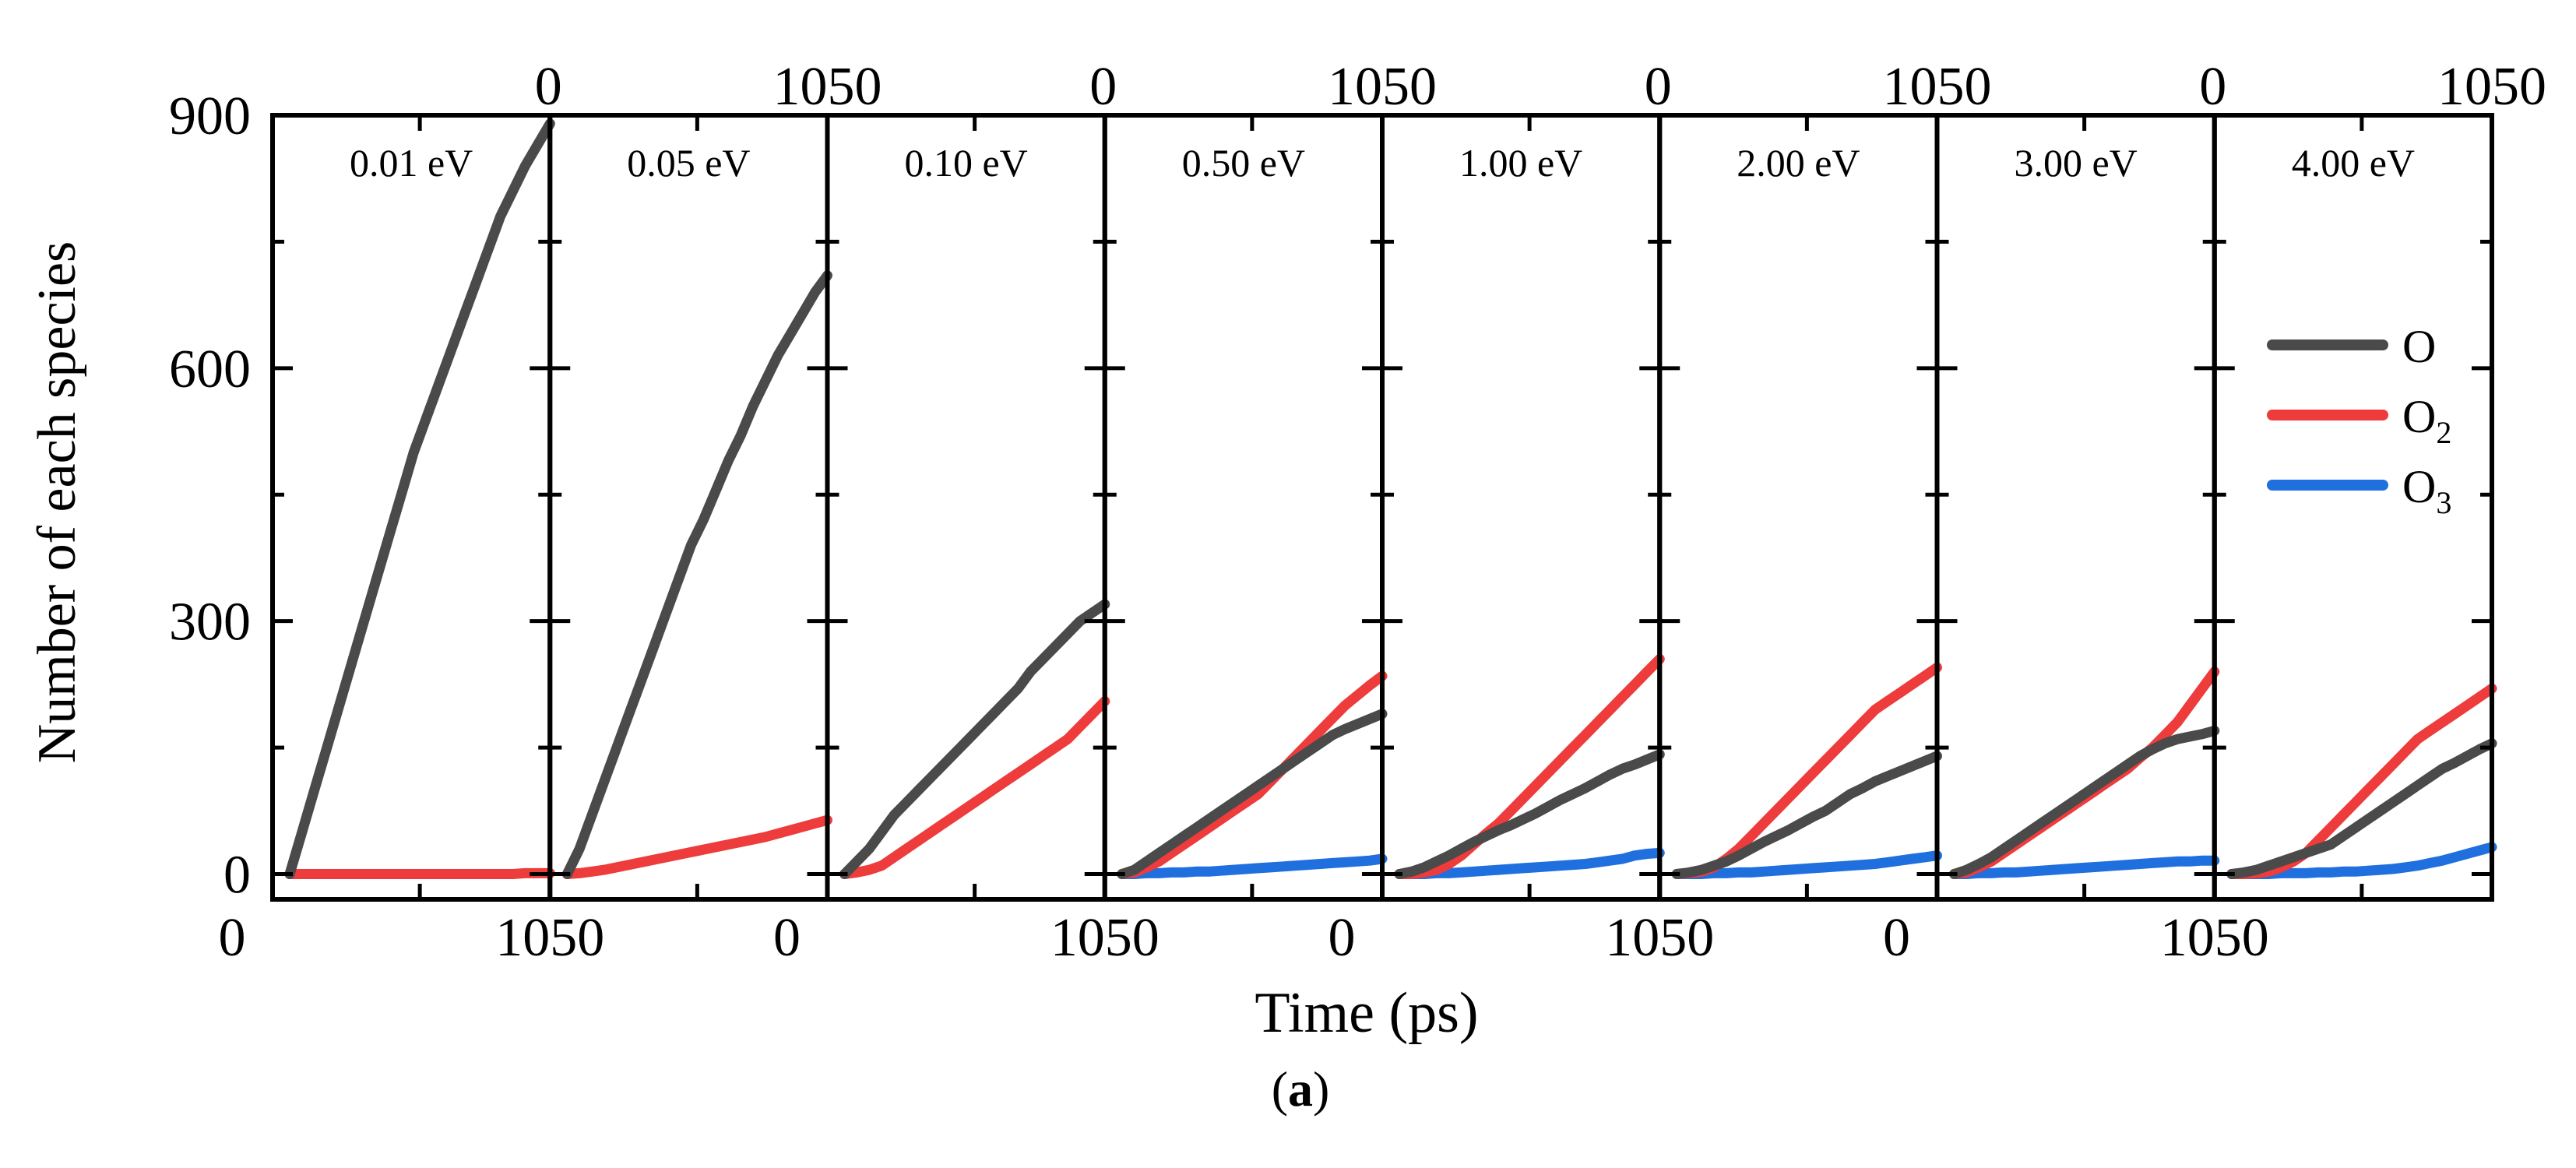  I want to click on panel-label-3: 0.50 eV, so click(1243, 163).